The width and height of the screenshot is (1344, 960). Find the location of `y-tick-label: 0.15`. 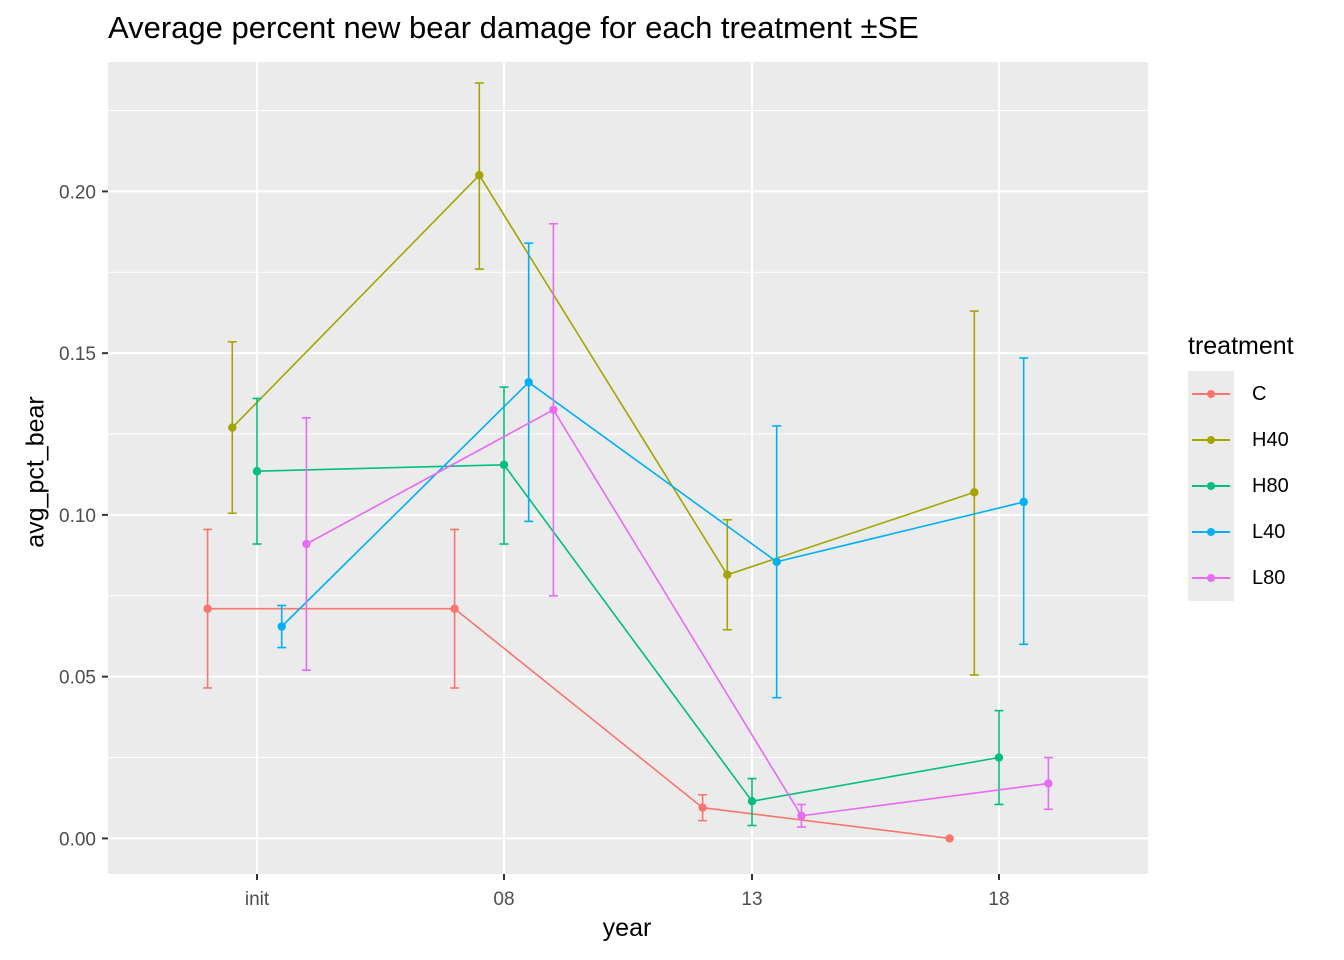

y-tick-label: 0.15 is located at coordinates (77, 354).